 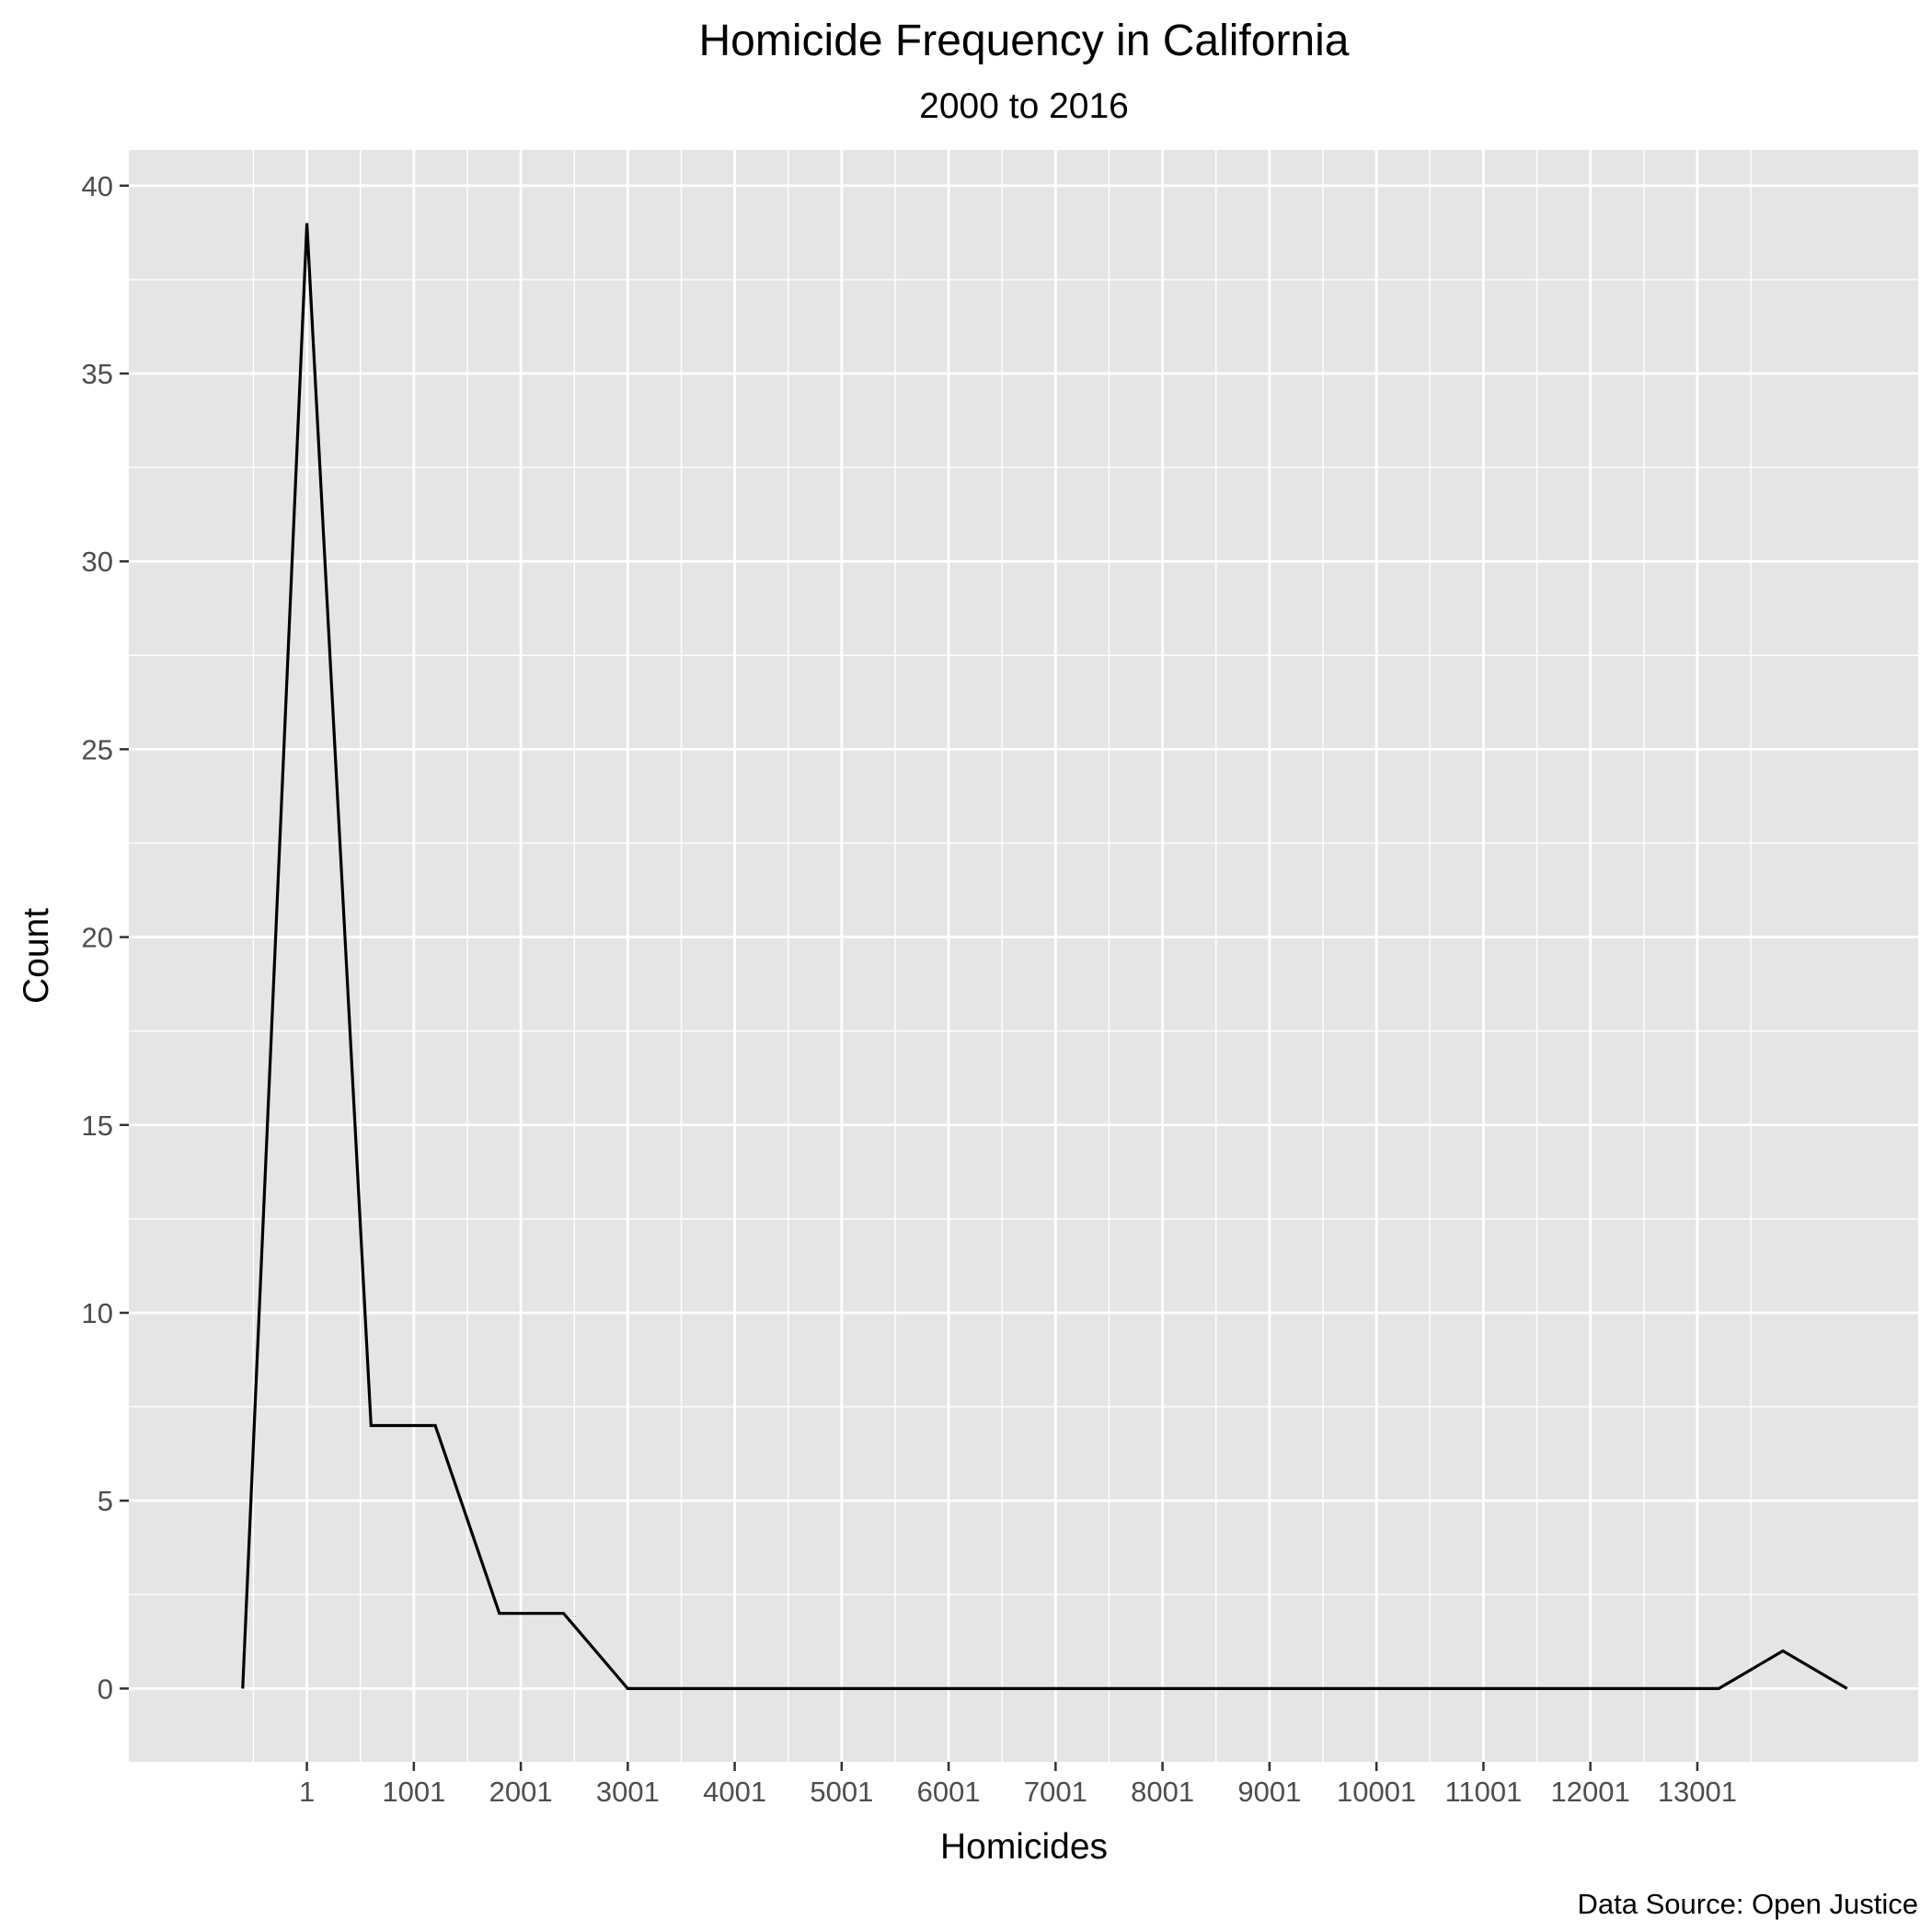 I want to click on chart-title: Homicide Frequency in California, so click(x=1024, y=41).